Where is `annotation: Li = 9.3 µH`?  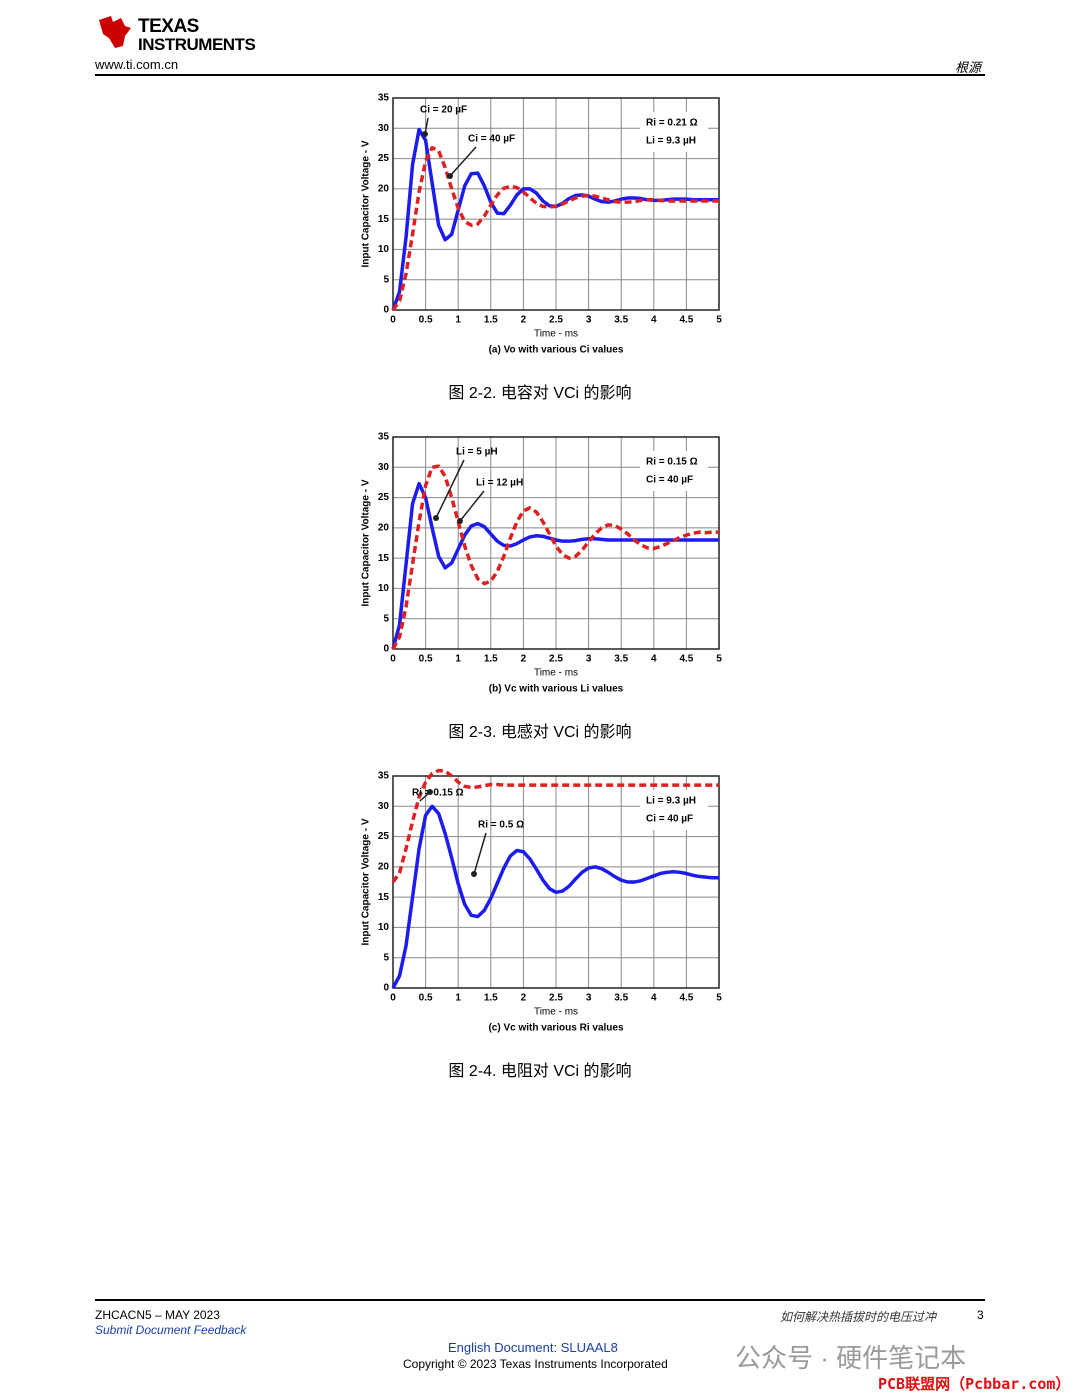 annotation: Li = 9.3 µH is located at coordinates (671, 801).